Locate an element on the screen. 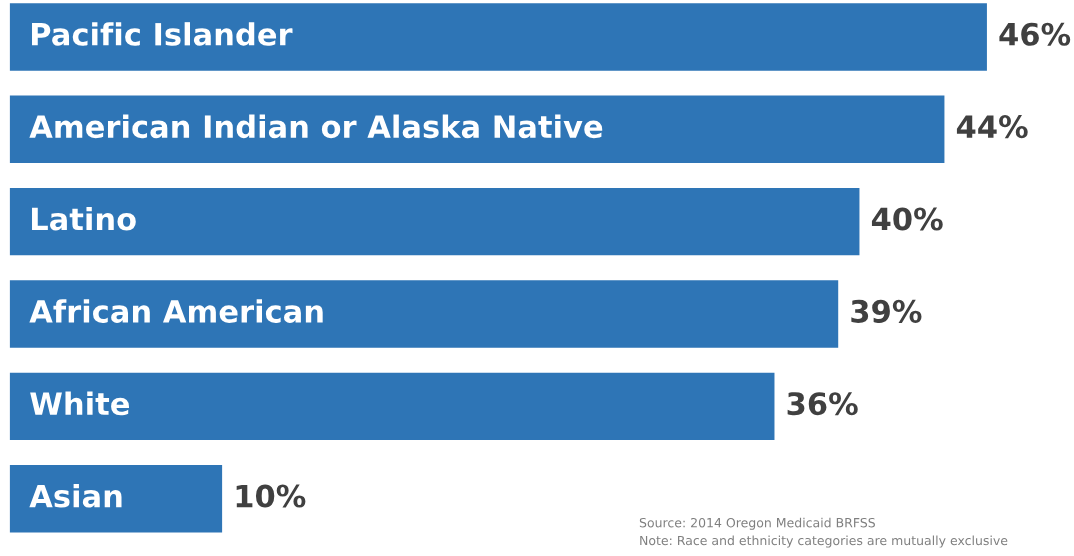  data-label: 39% is located at coordinates (886, 311).